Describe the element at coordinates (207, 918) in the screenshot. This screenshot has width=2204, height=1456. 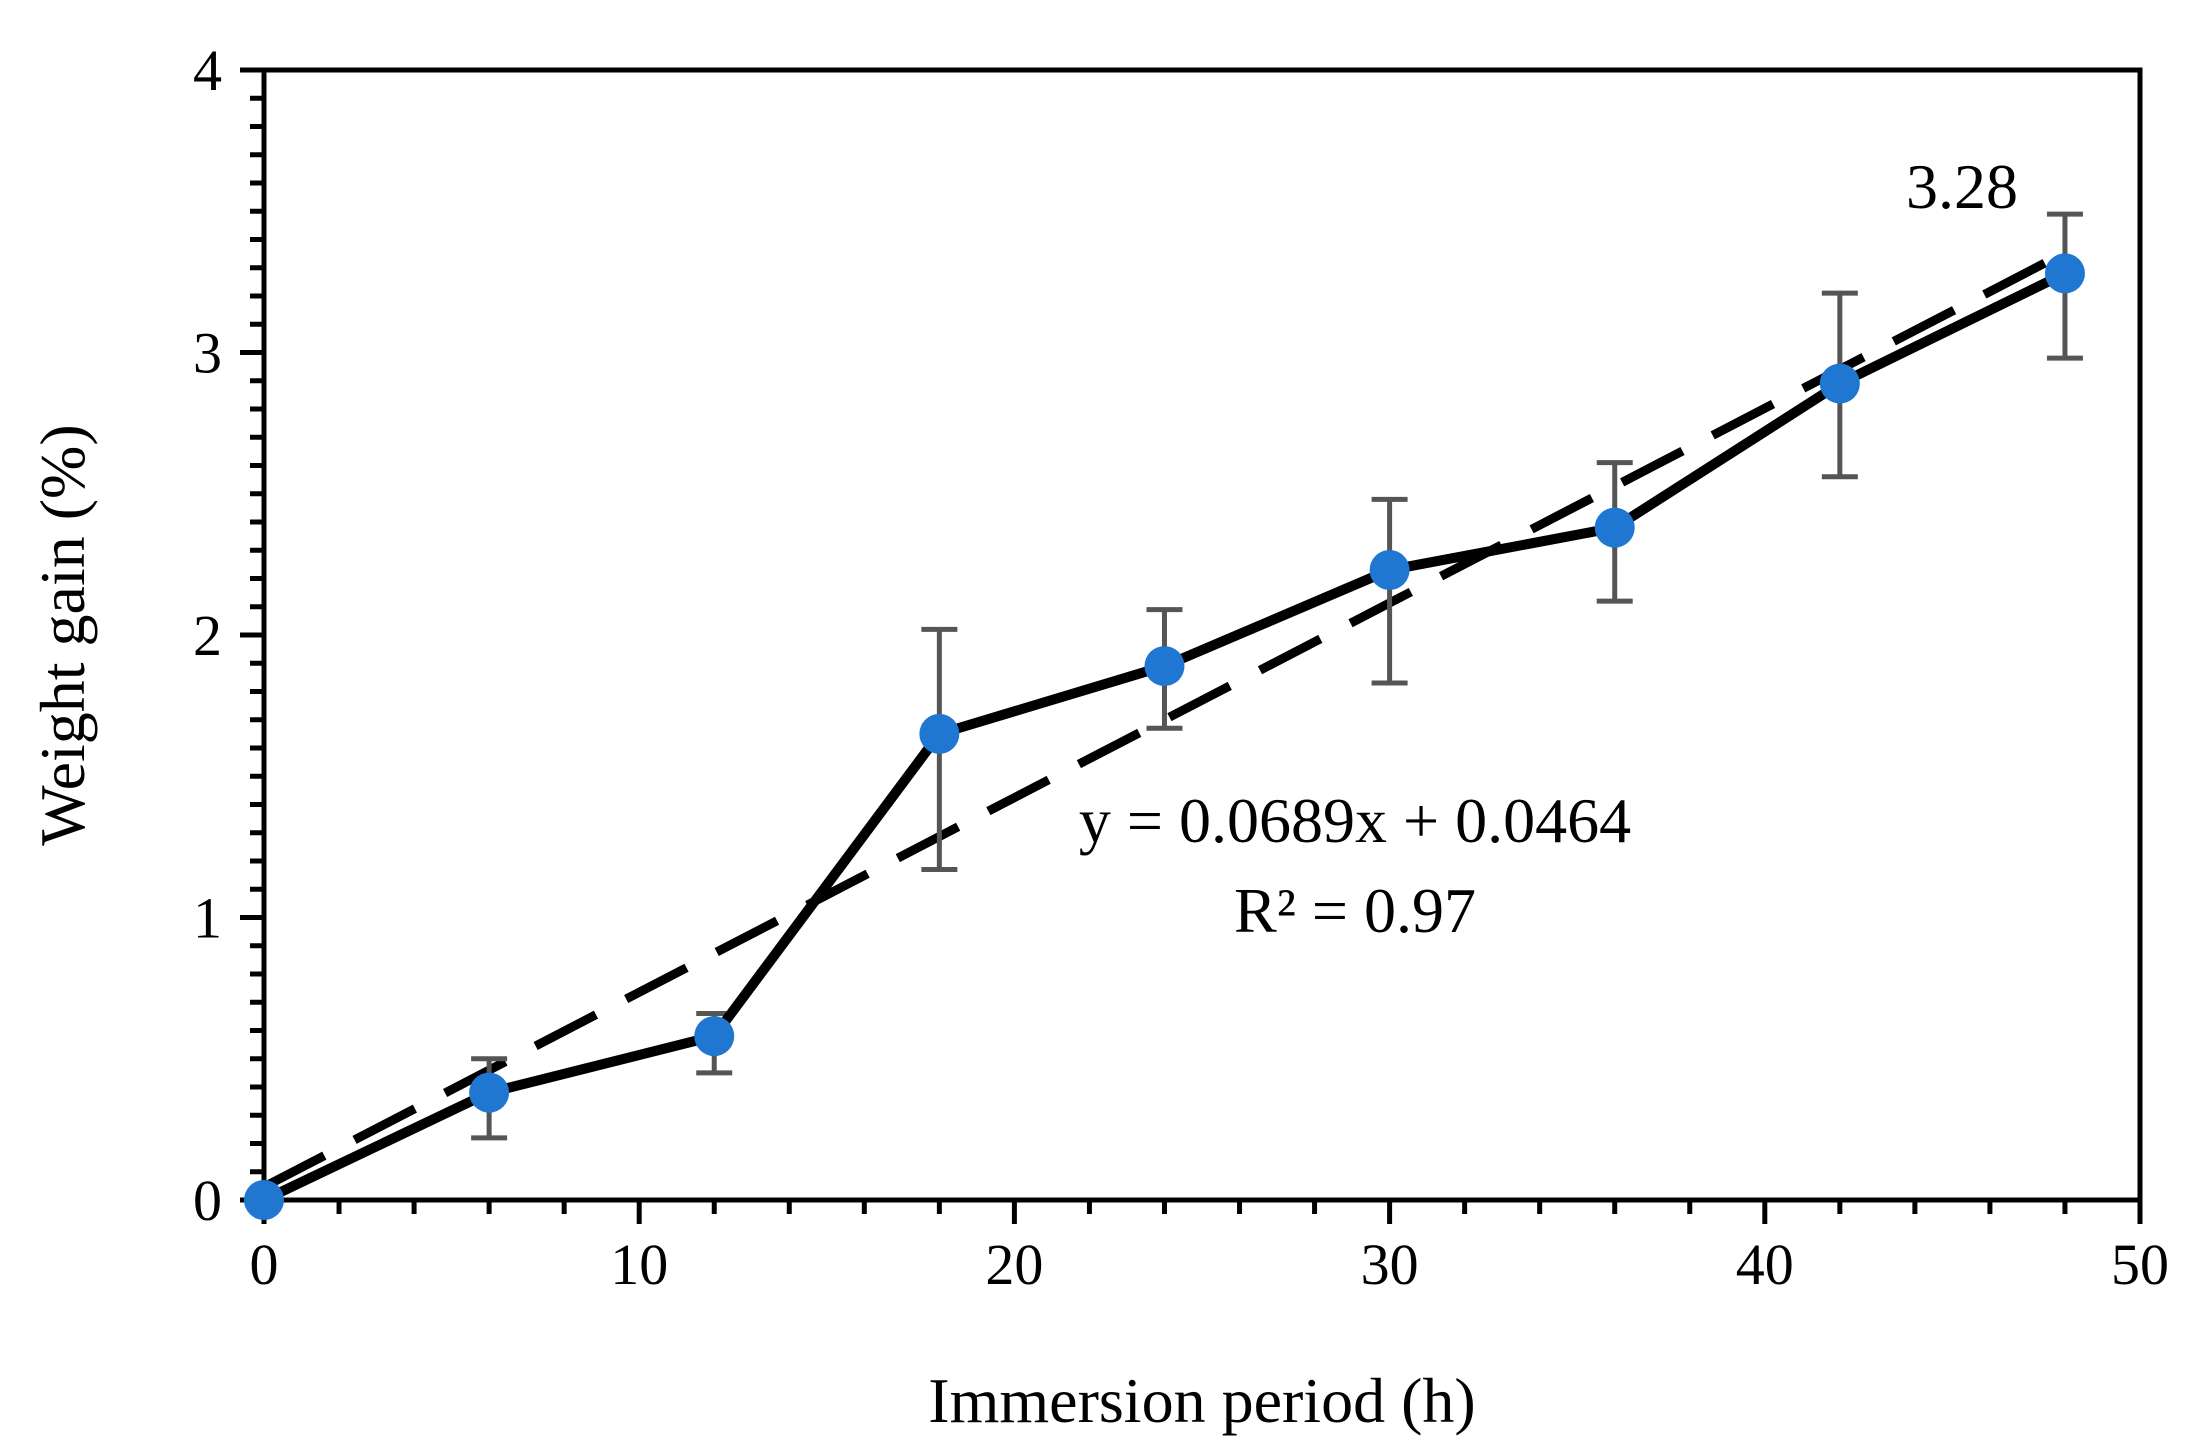
I see `y-tick-label: 1` at that location.